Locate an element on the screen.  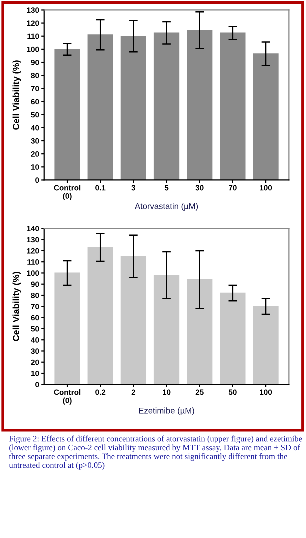
x-axis-title: Atorvastatin (µM) is located at coordinates (166, 207).